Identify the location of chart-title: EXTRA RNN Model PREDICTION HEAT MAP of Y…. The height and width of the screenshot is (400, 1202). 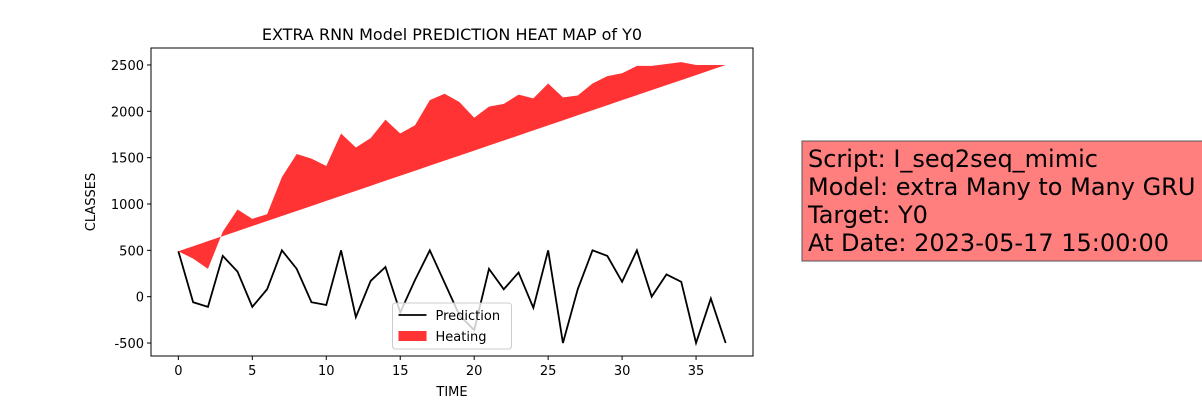
(452, 34).